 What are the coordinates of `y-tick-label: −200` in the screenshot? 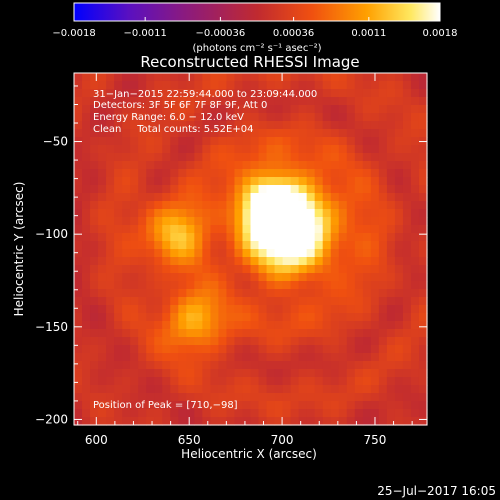 It's located at (51, 419).